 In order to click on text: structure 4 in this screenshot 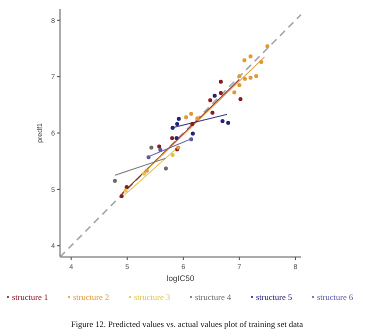, I will do `click(213, 297)`.